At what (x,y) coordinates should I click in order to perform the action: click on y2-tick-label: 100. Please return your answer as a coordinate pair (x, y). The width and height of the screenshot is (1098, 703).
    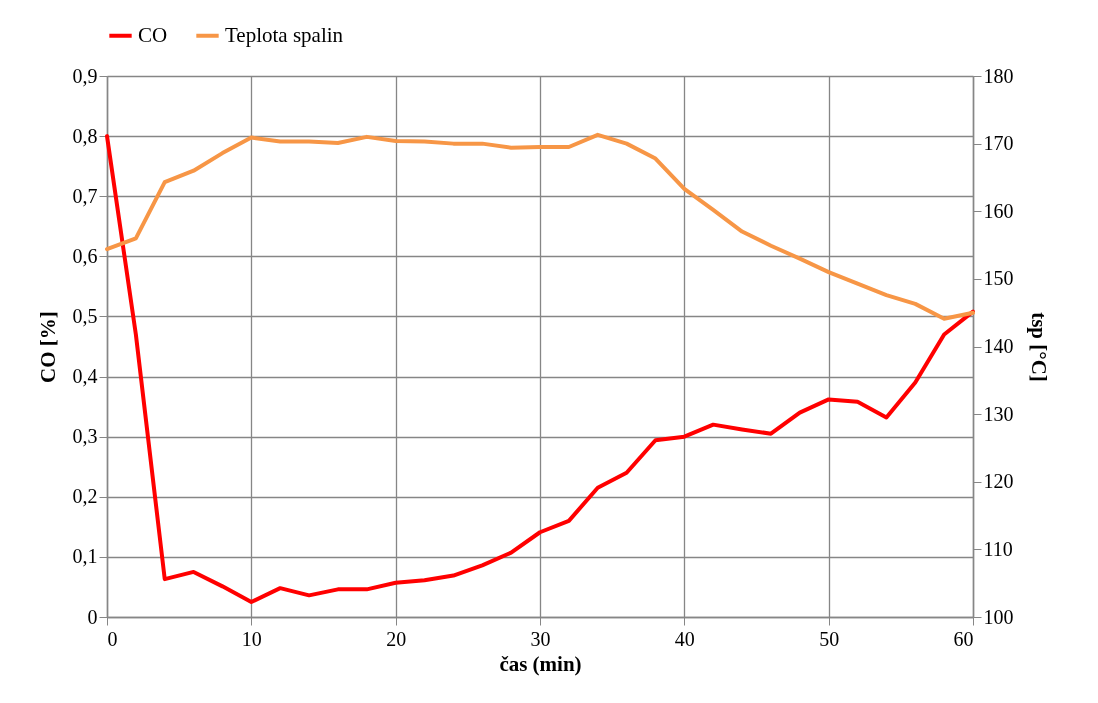
    Looking at the image, I should click on (998, 616).